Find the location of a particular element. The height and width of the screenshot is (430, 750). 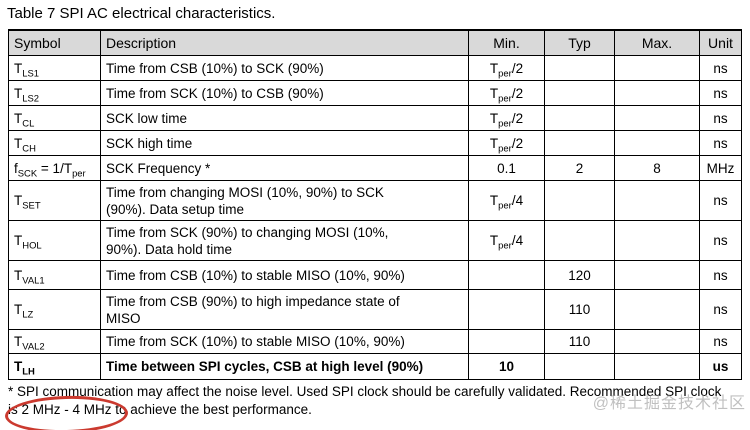

col-header-typ: Typ is located at coordinates (579, 42).